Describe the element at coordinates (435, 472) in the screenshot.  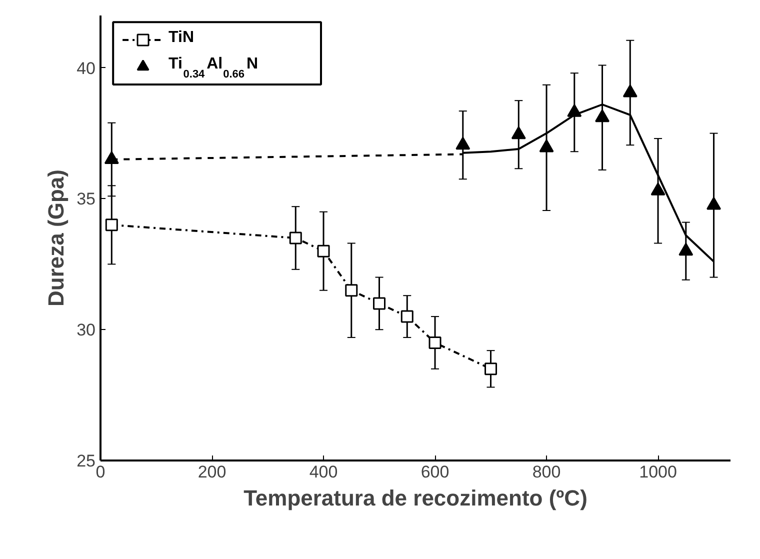
I see `x-tick-label: 600` at that location.